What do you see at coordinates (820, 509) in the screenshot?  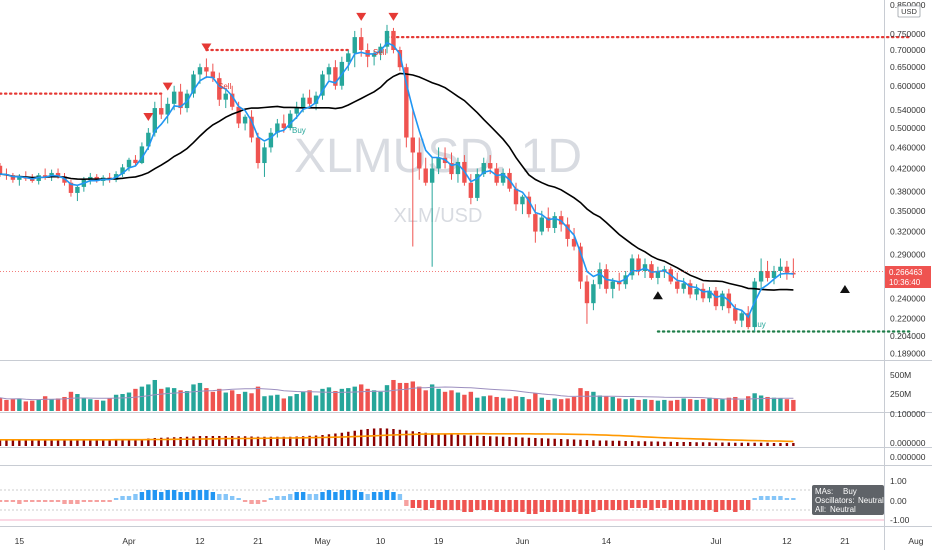 I see `rating-all-label: All:` at bounding box center [820, 509].